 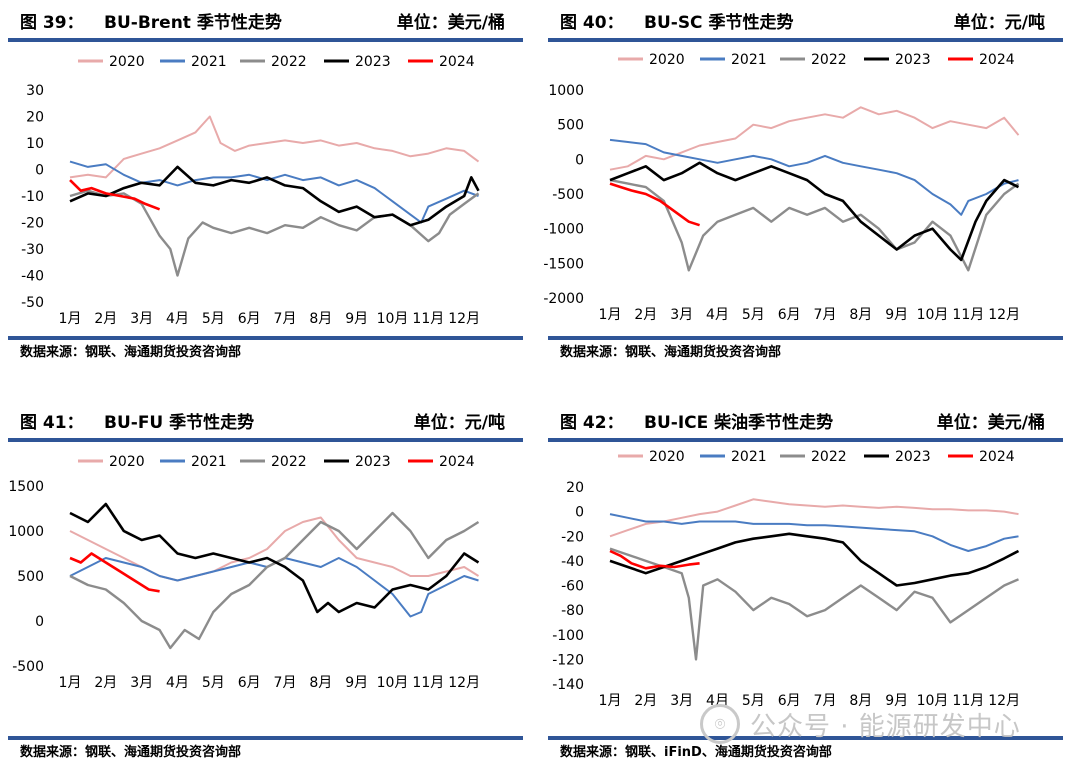 What do you see at coordinates (32, 303) in the screenshot?
I see `y-tick-label: -50` at bounding box center [32, 303].